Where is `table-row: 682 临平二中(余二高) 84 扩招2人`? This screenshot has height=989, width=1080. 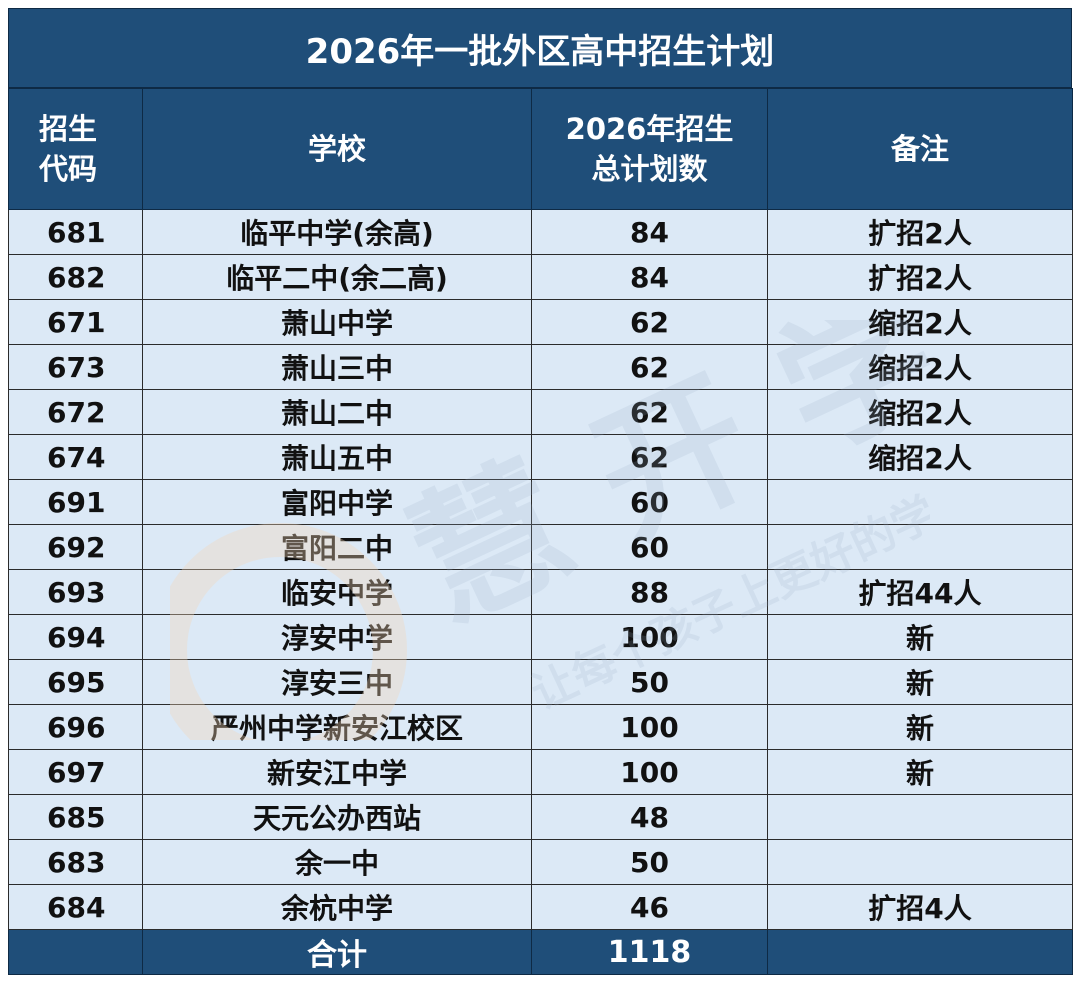
table-row: 682 临平二中(余二高) 84 扩招2人 is located at coordinates (540, 277).